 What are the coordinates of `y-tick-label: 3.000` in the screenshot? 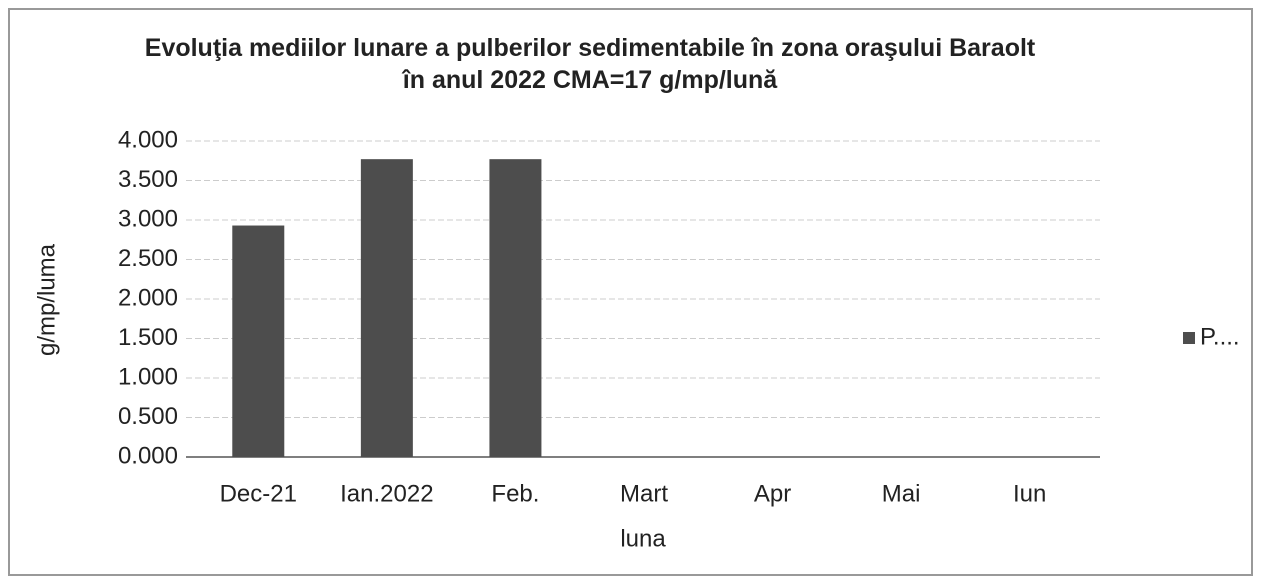 It's located at (148, 218).